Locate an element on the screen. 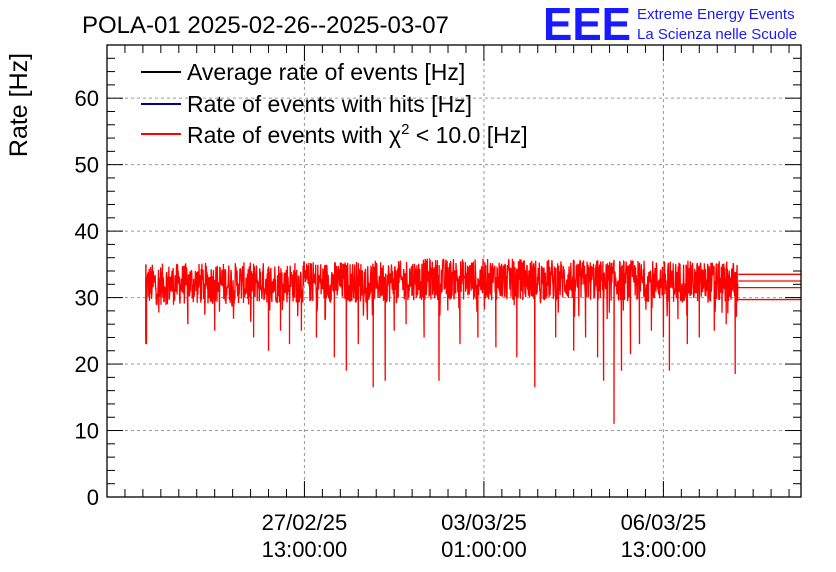 The height and width of the screenshot is (572, 836). y-tick-label: 50 is located at coordinates (87, 165).